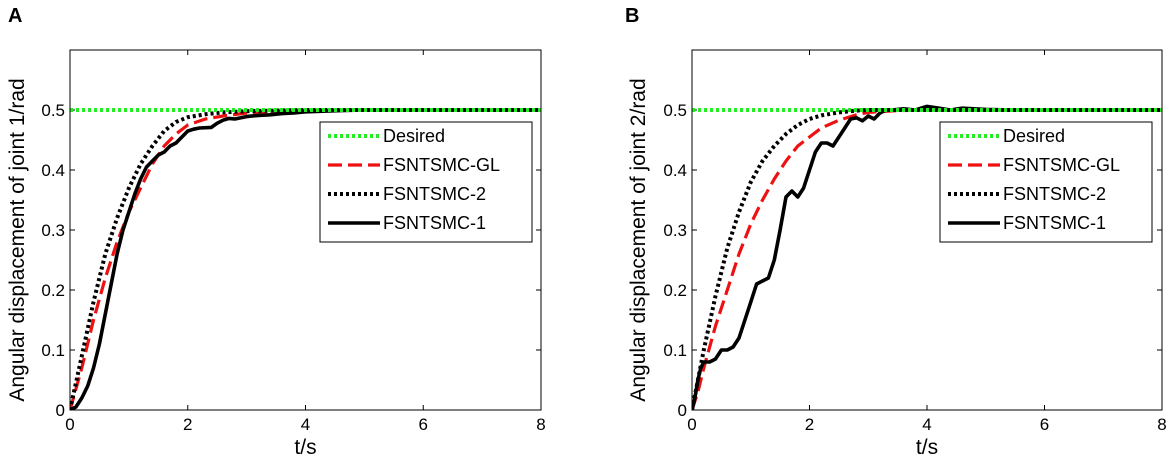 This screenshot has width=1170, height=465. Describe the element at coordinates (305, 424) in the screenshot. I see `panel-a-xtick-label: 4` at that location.